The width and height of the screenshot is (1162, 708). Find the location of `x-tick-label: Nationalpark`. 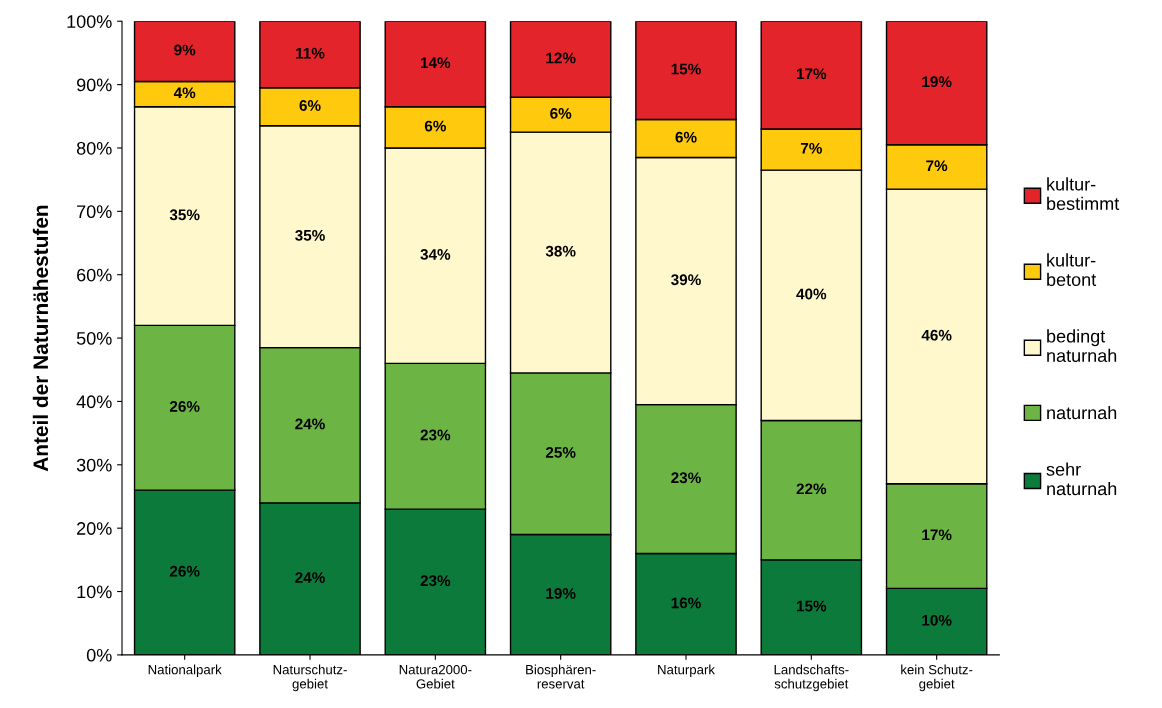

x-tick-label: Nationalpark is located at coordinates (185, 670).